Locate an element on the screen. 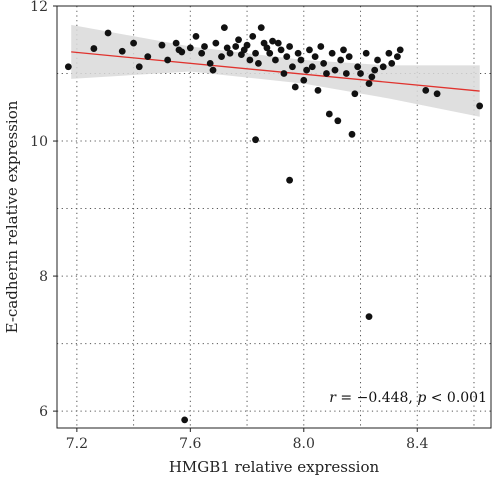  p-symbol: p is located at coordinates (421, 398).